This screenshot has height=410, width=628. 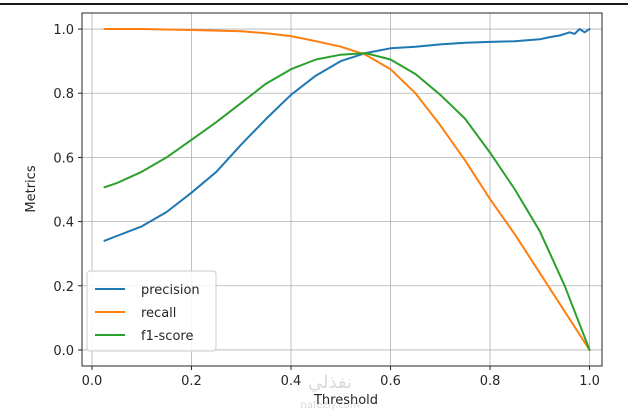 What do you see at coordinates (329, 405) in the screenshot?
I see `watermark-subtext: nafezly.com` at bounding box center [329, 405].